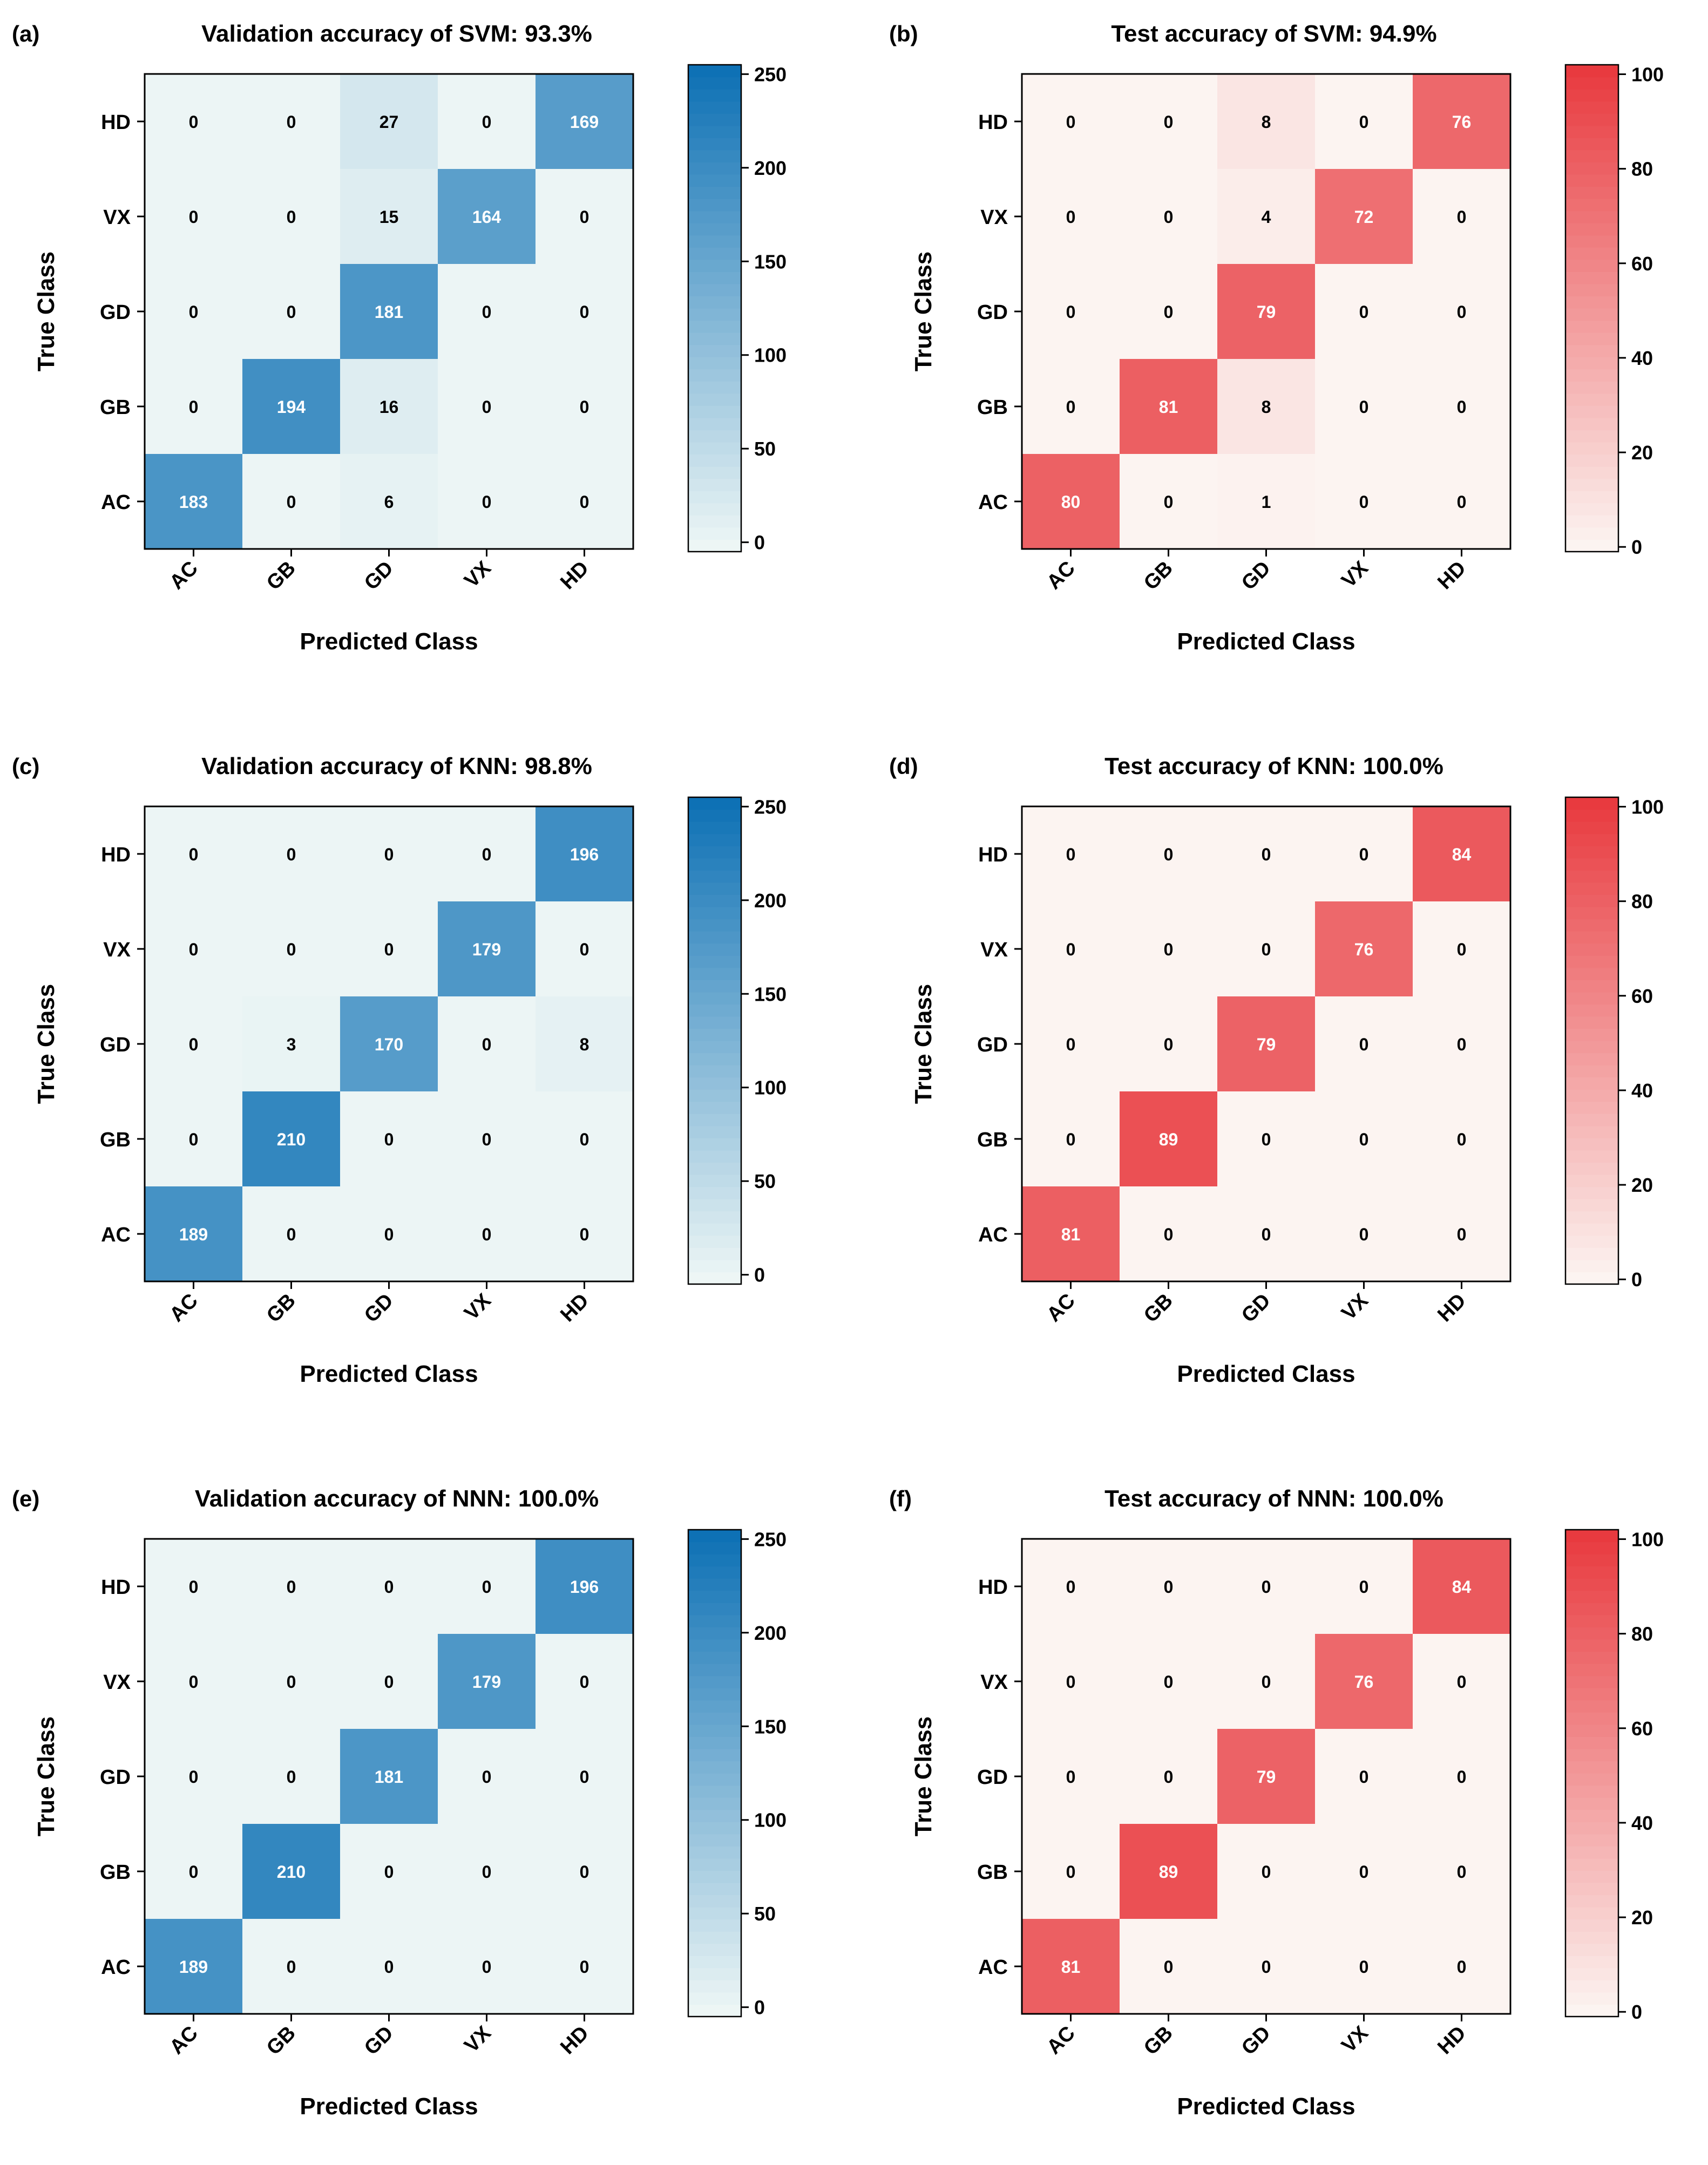 The width and height of the screenshot is (1708, 2165). What do you see at coordinates (1256, 1308) in the screenshot?
I see `x-tick-label: GD` at bounding box center [1256, 1308].